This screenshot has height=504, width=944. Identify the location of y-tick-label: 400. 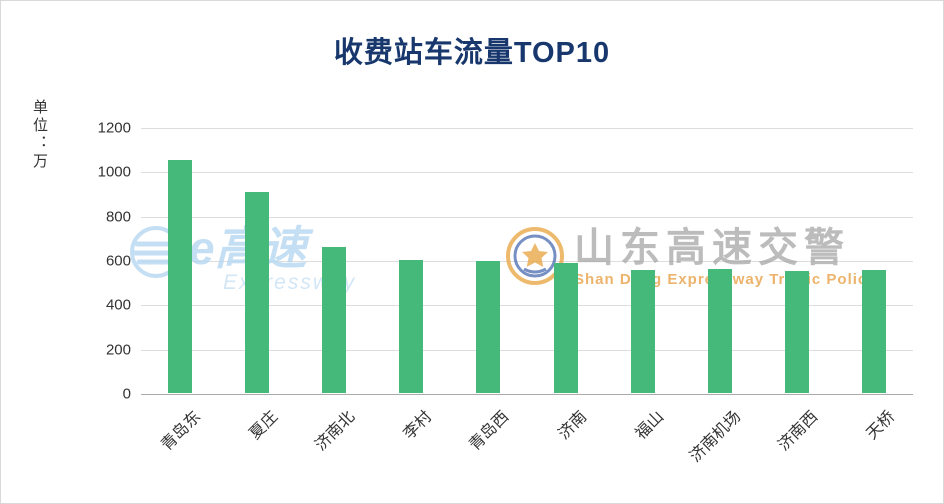
(118, 305).